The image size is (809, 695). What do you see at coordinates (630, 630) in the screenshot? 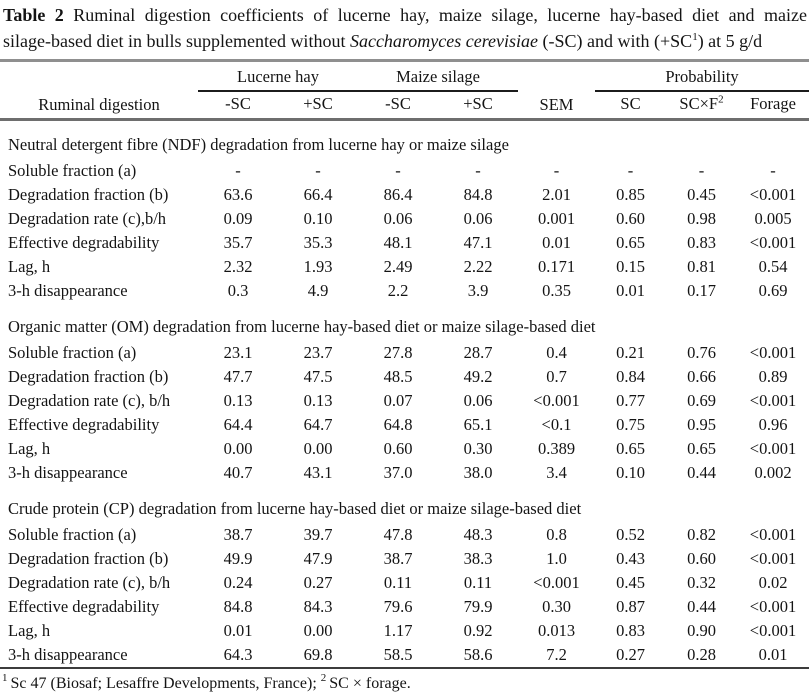
I see `cell-value: 0.83` at bounding box center [630, 630].